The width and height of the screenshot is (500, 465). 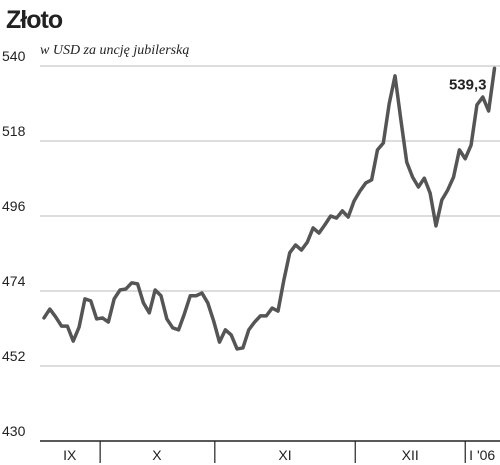 What do you see at coordinates (70, 455) in the screenshot?
I see `x-tick-label: IX` at bounding box center [70, 455].